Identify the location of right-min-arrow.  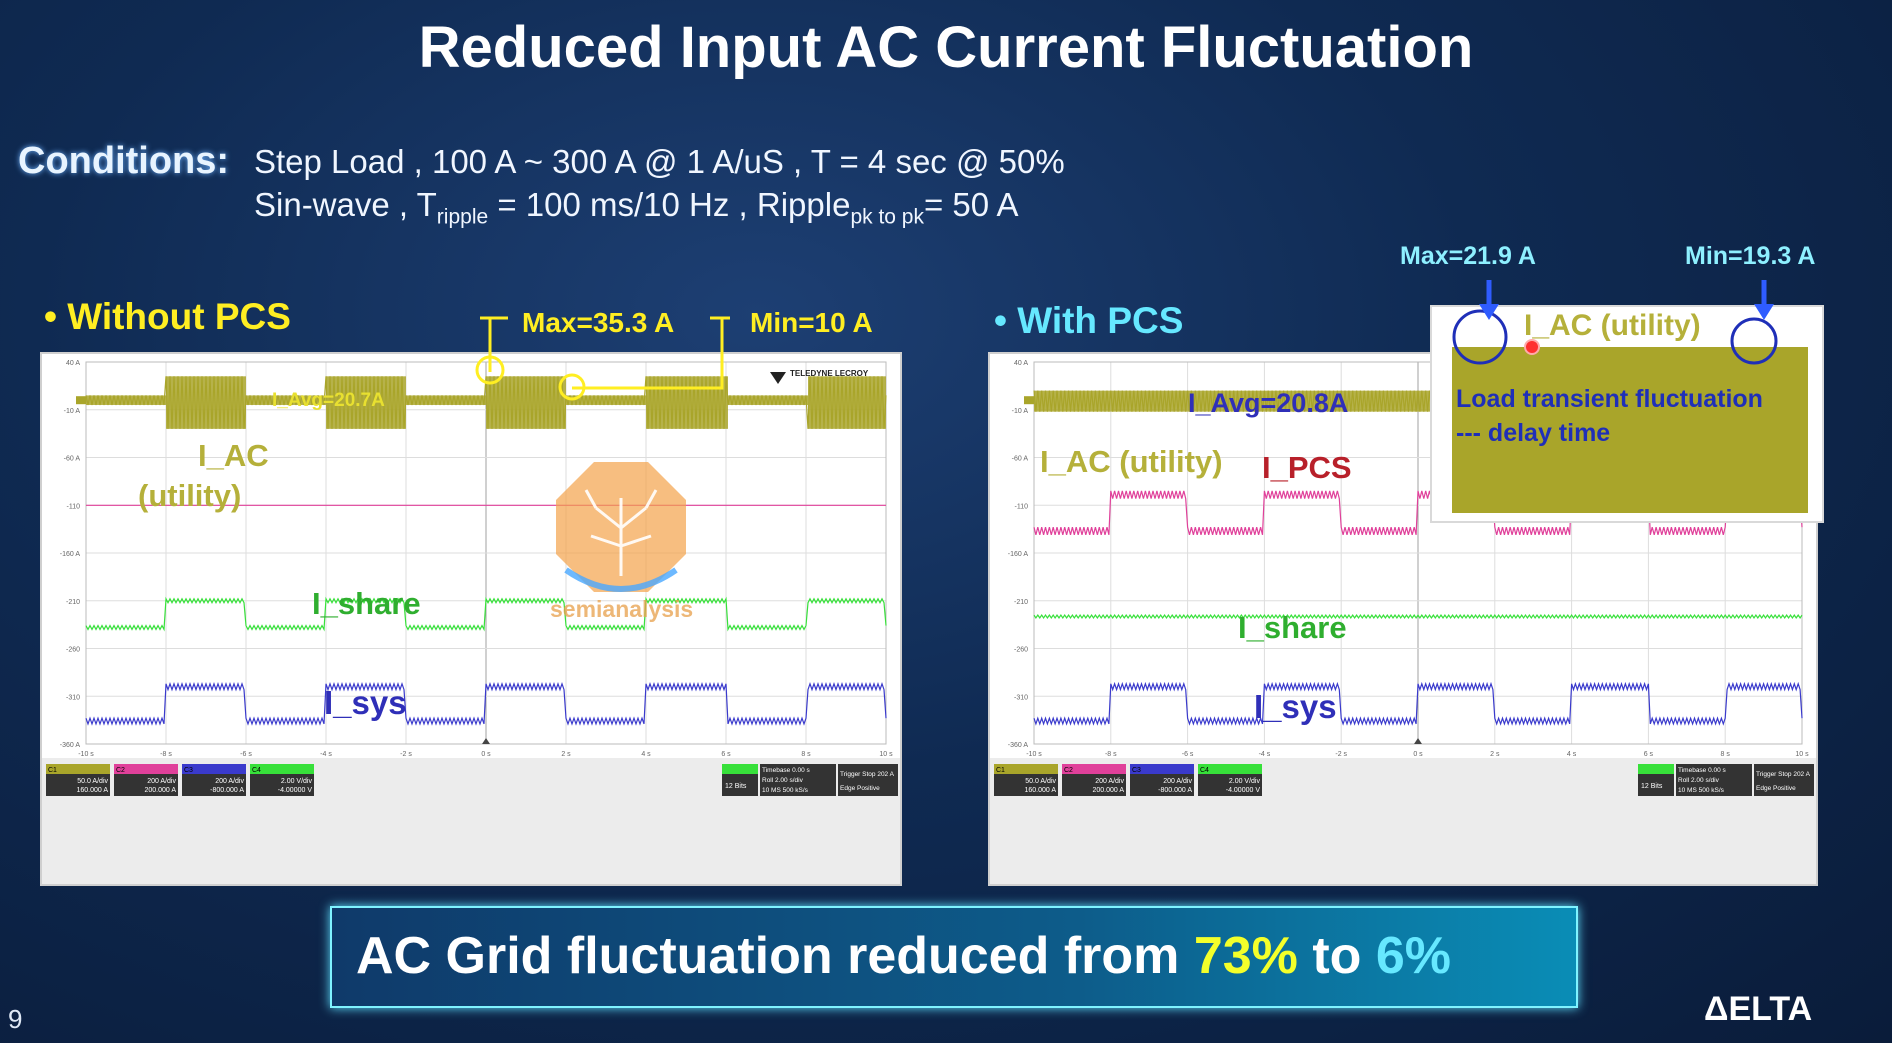
(1764, 300).